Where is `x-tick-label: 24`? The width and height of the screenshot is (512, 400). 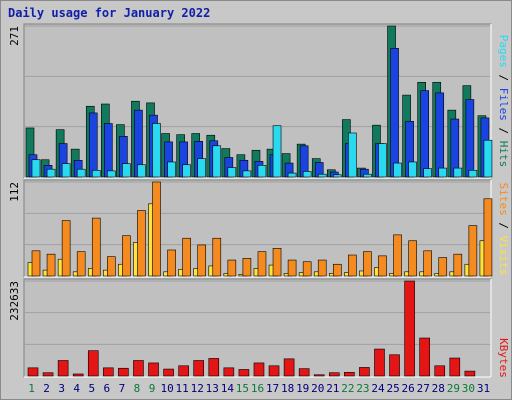 x-tick-label: 24 is located at coordinates (378, 388).